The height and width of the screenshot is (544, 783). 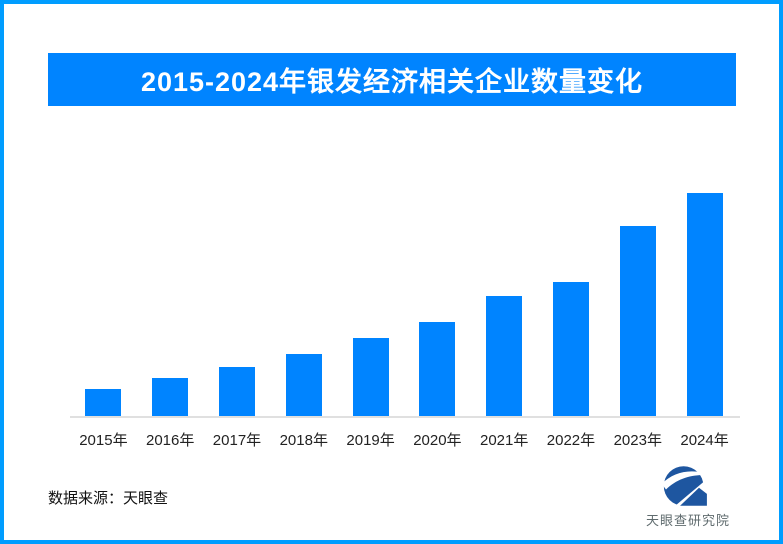 What do you see at coordinates (303, 384) in the screenshot?
I see `bar-2018年` at bounding box center [303, 384].